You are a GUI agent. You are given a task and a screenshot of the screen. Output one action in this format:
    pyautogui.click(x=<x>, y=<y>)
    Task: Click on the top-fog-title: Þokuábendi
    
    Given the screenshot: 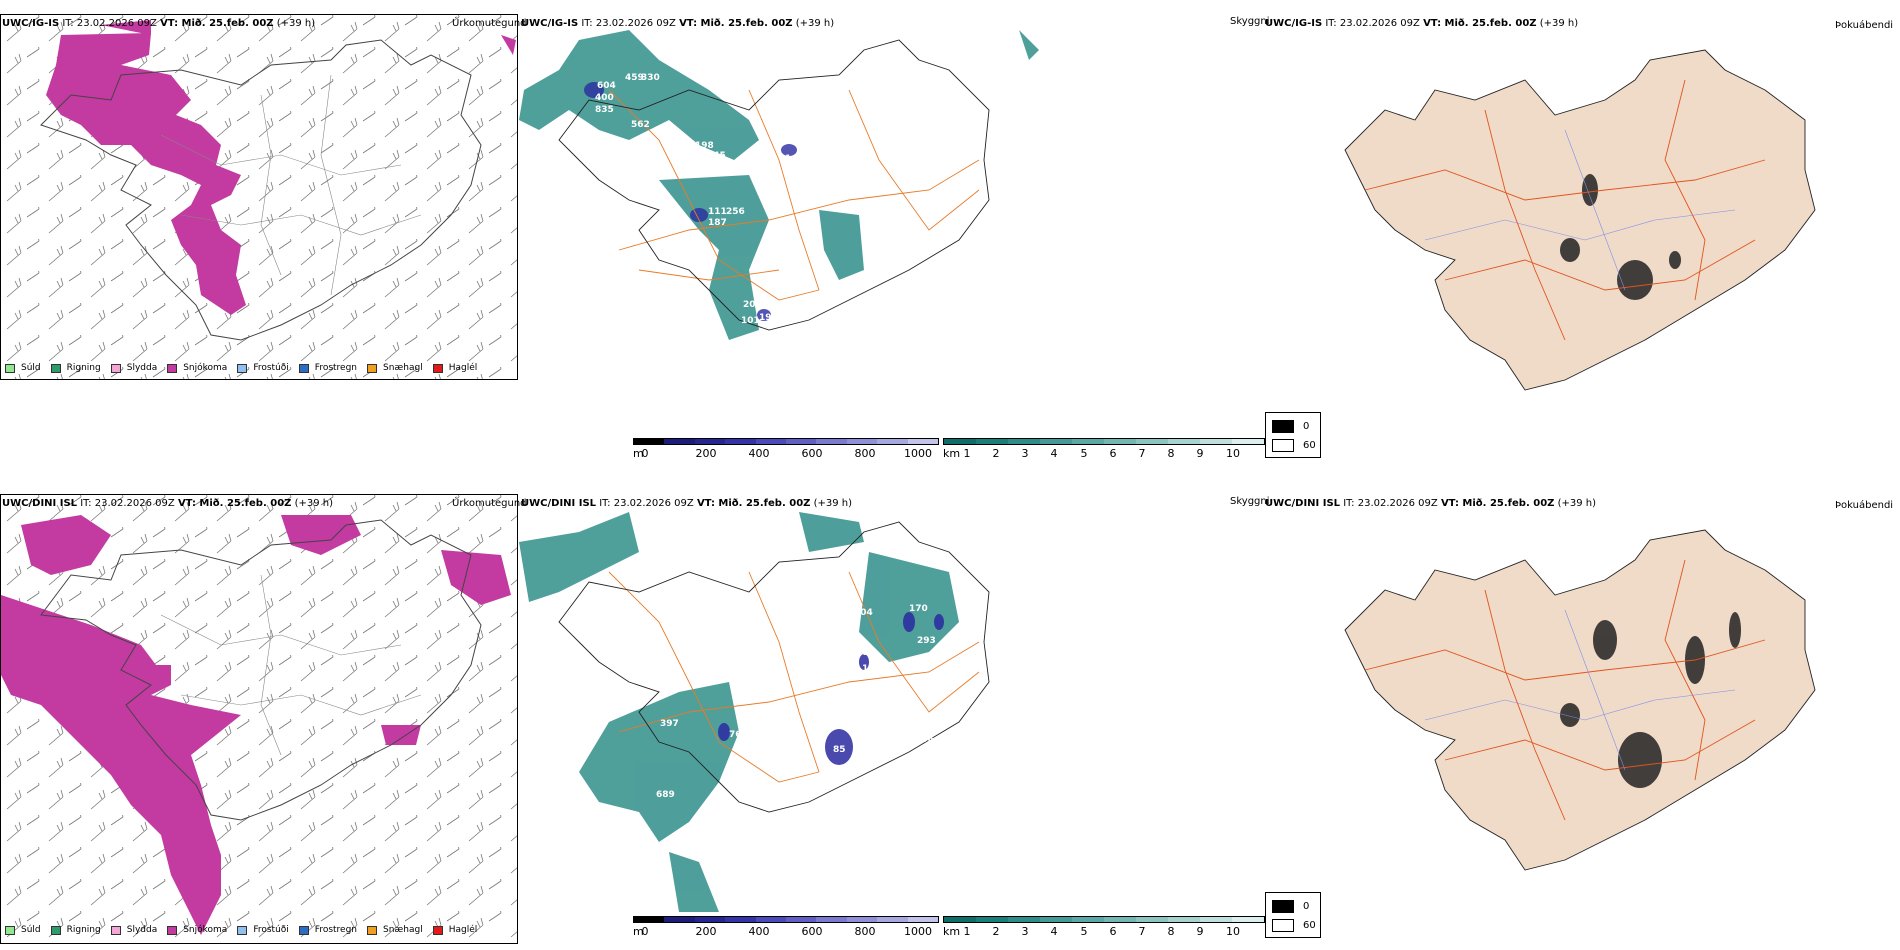 What is the action you would take?
    pyautogui.click(x=1864, y=25)
    